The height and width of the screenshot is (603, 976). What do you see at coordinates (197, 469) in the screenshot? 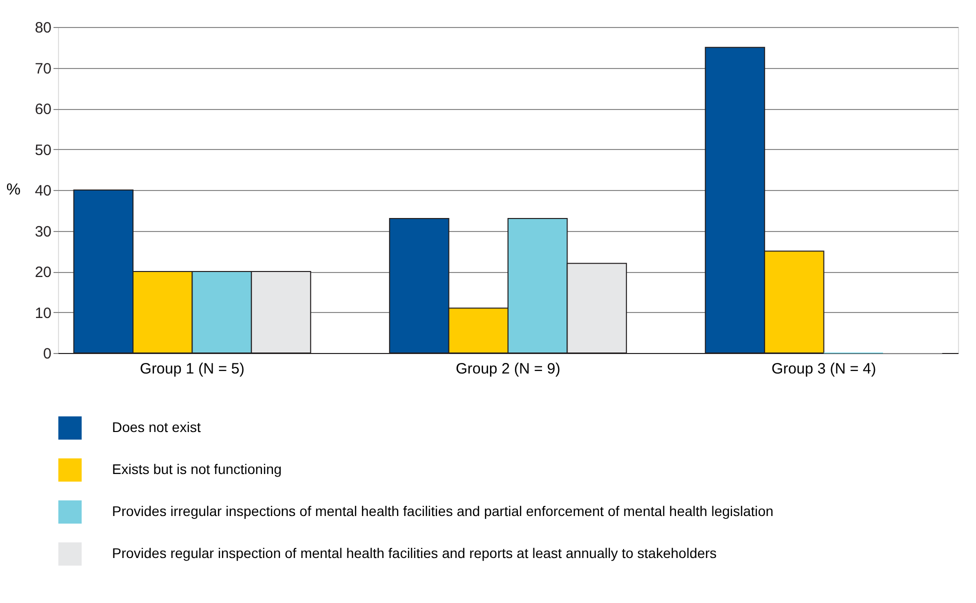
I see `legend-label: Exists but is not functioning` at bounding box center [197, 469].